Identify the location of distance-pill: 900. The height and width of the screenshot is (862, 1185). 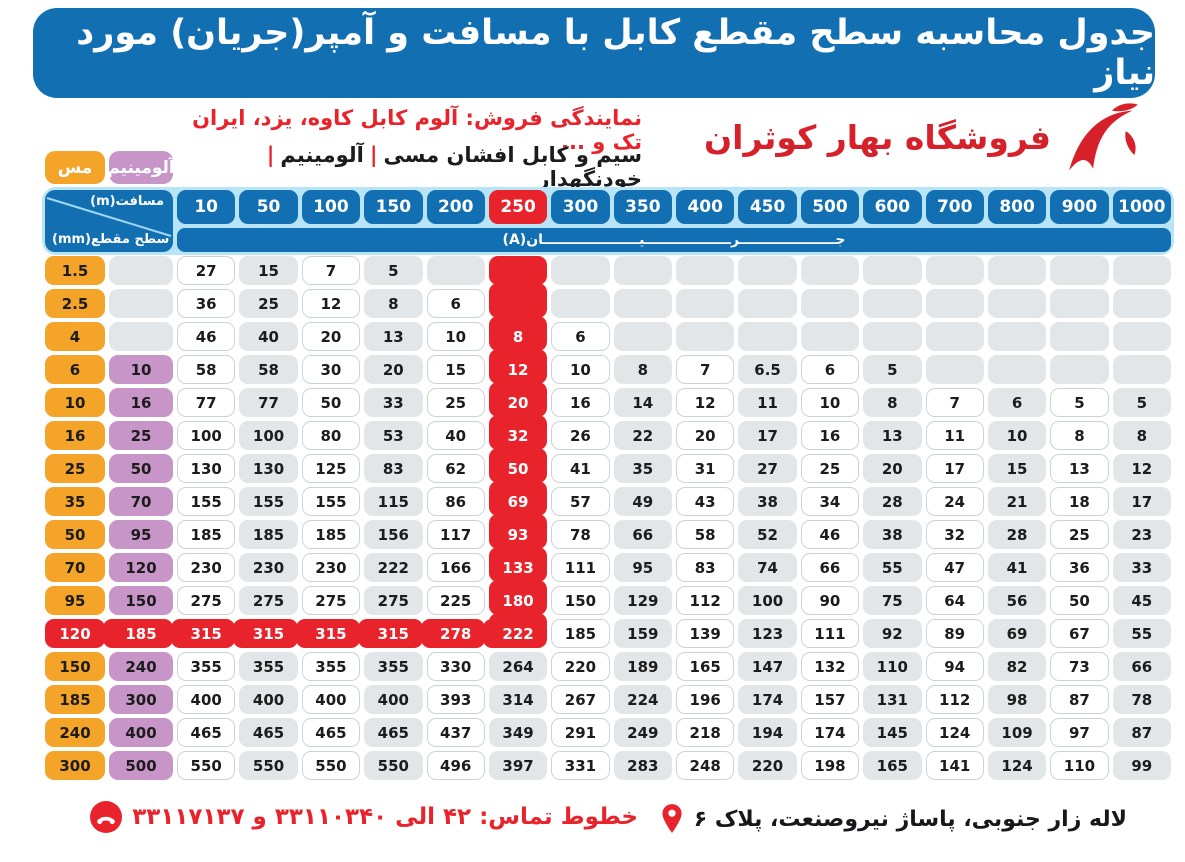
(1079, 207).